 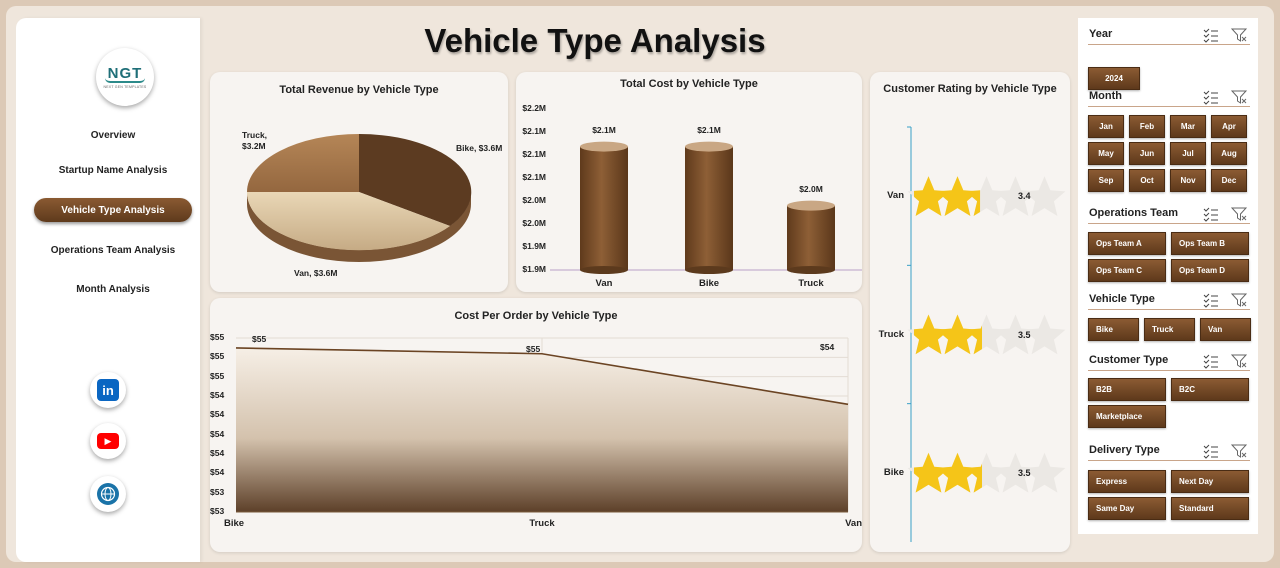 I want to click on slicer-button-truck: Truck, so click(x=1169, y=329).